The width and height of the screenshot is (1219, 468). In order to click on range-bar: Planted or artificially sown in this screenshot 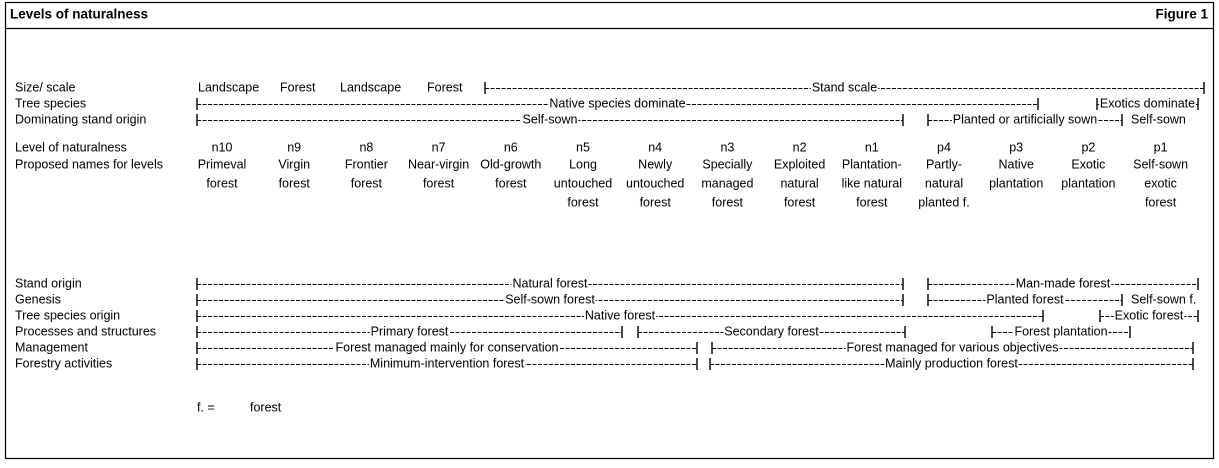, I will do `click(1025, 119)`.